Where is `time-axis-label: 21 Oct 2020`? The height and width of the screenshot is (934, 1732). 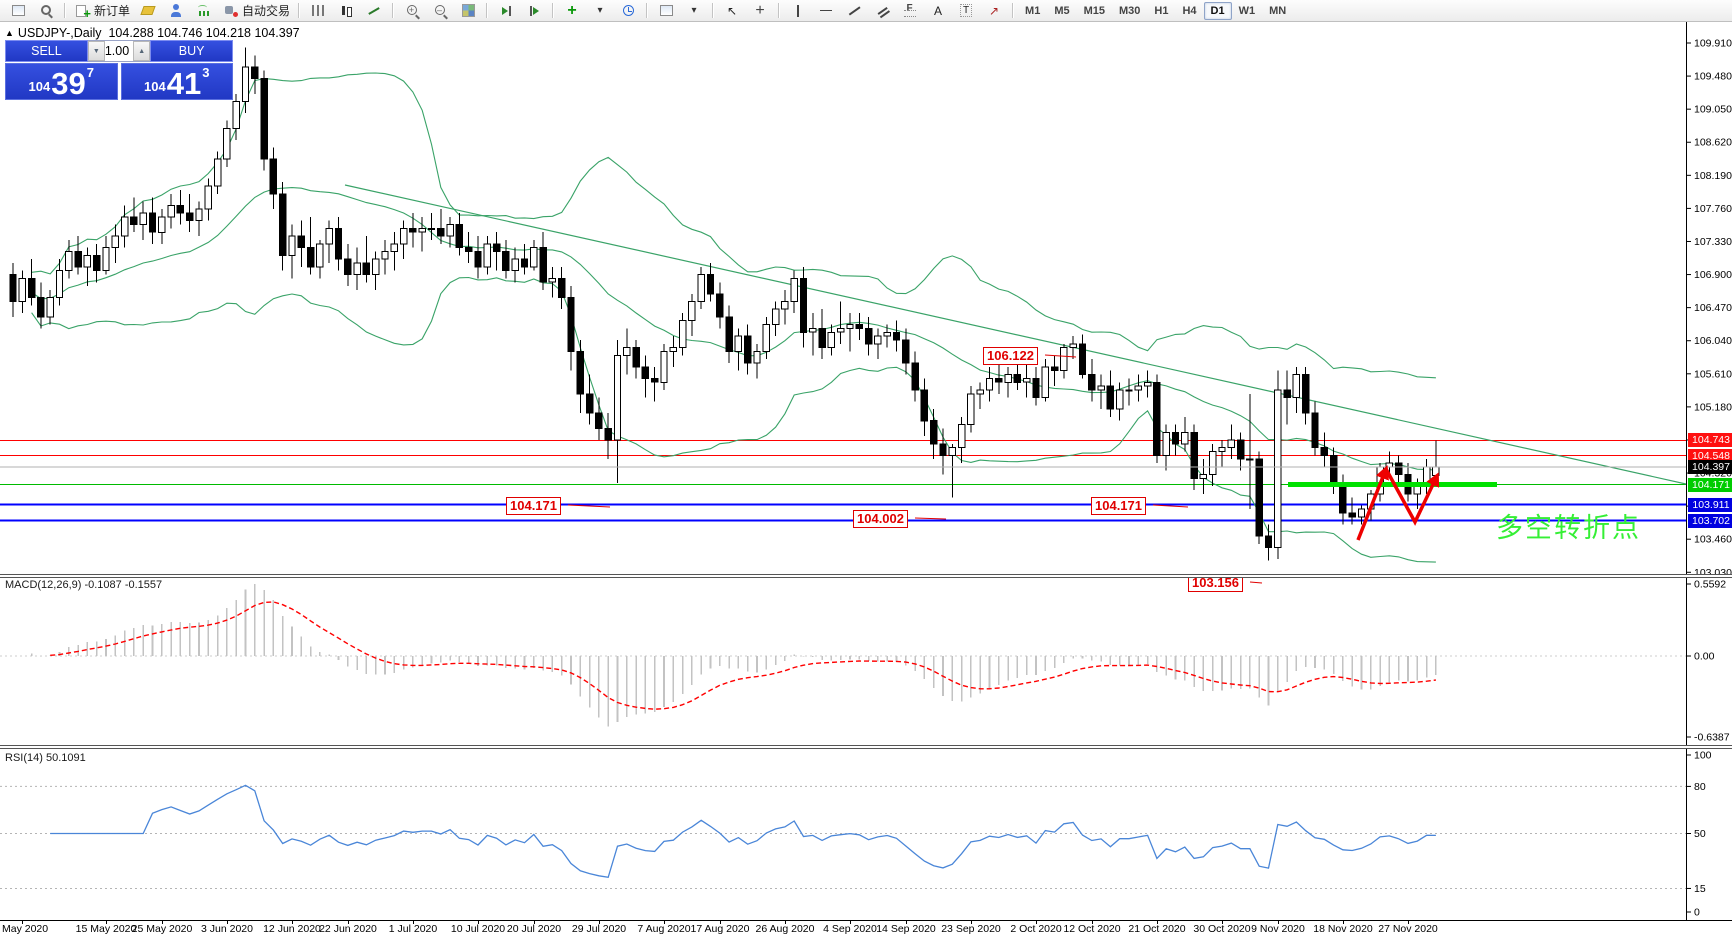
time-axis-label: 21 Oct 2020 is located at coordinates (1157, 928).